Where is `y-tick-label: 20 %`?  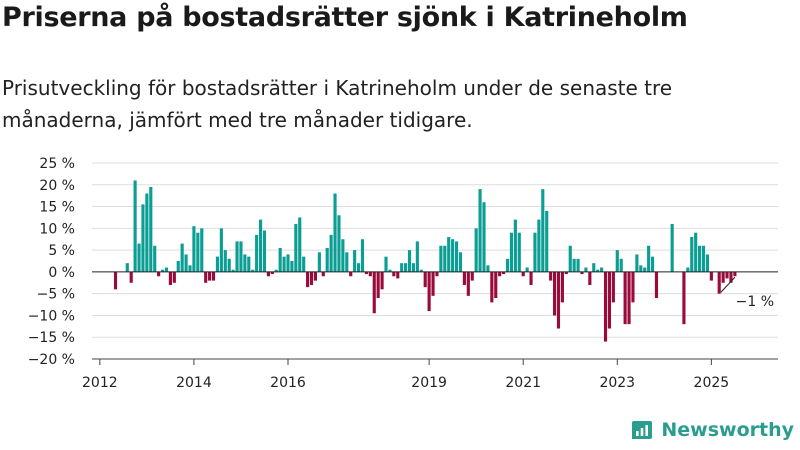 y-tick-label: 20 % is located at coordinates (57, 186).